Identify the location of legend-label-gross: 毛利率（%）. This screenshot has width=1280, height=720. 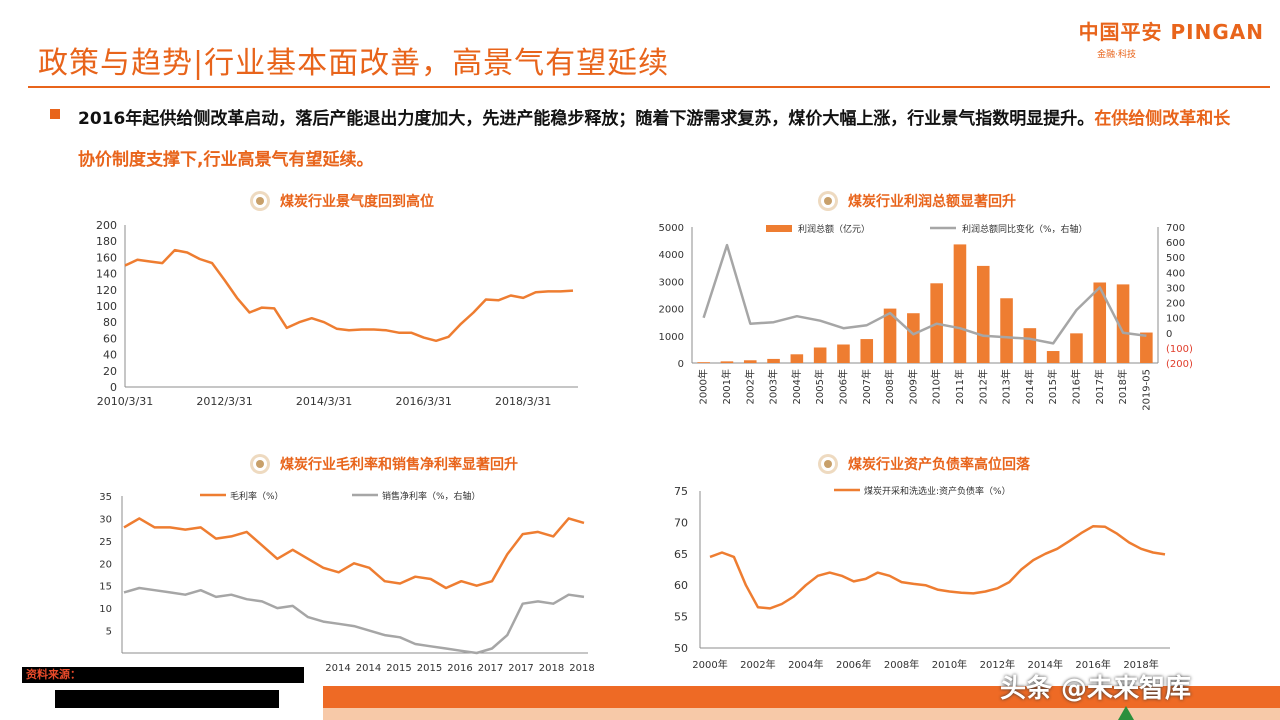
(257, 496).